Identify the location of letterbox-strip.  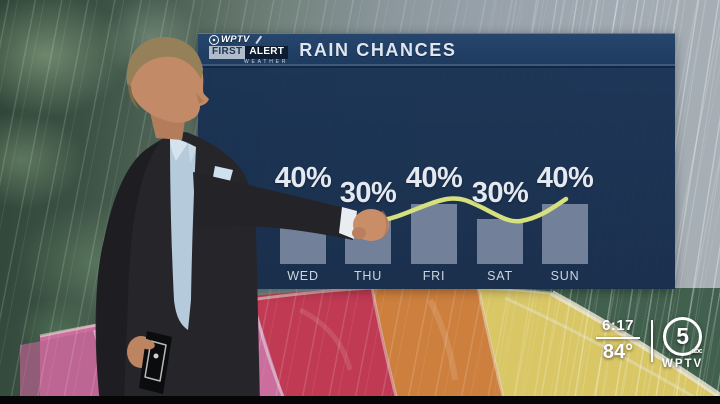
(360, 400).